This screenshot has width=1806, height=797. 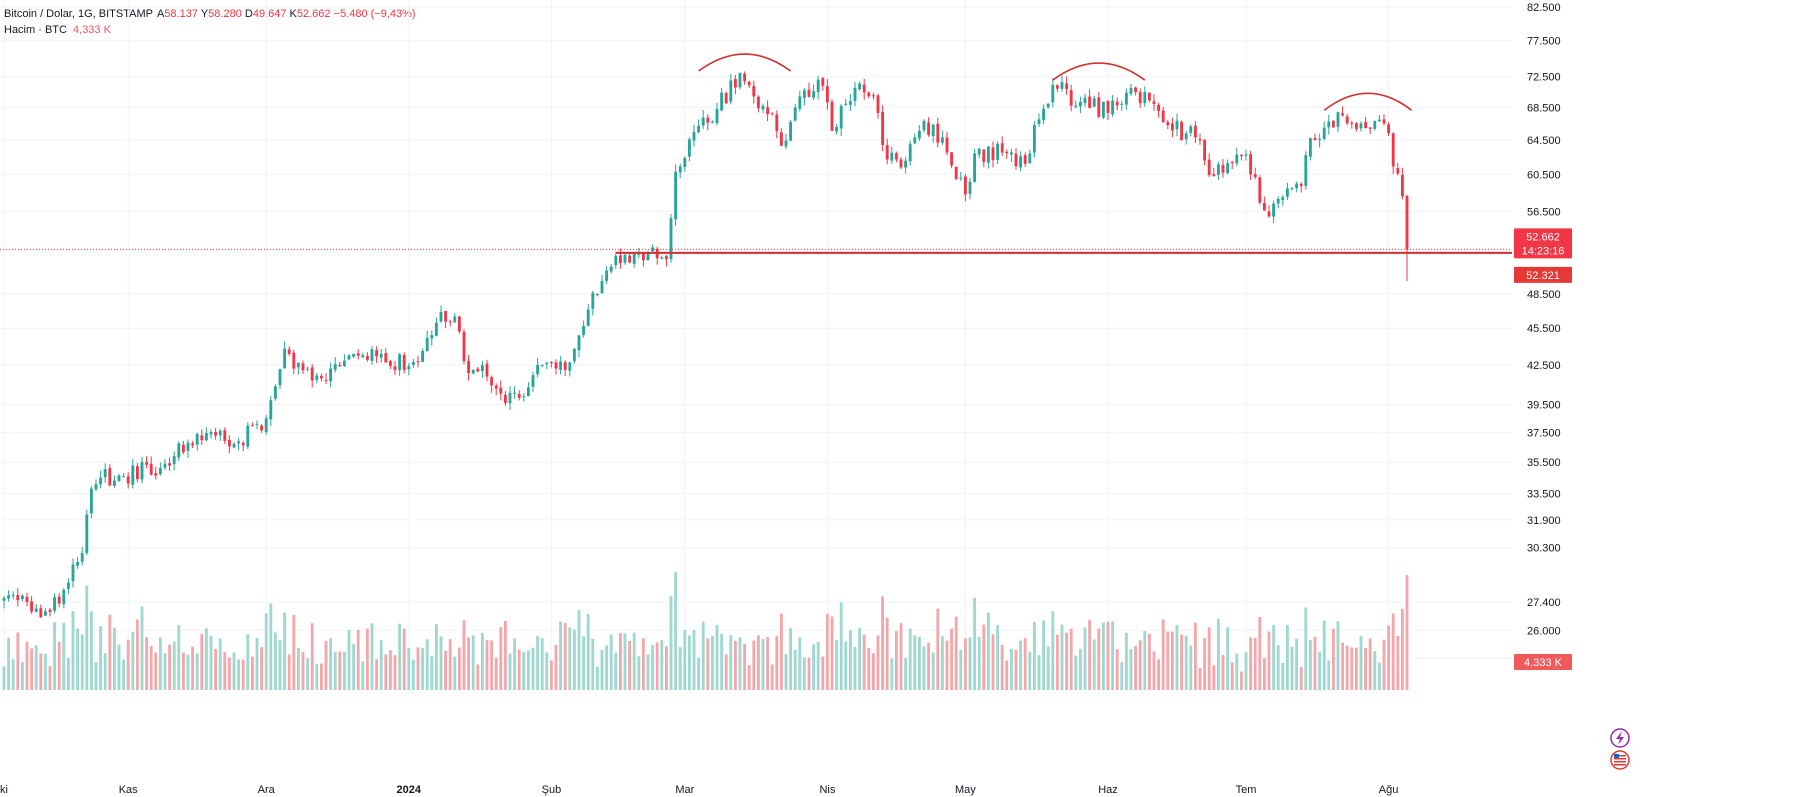 I want to click on time-axis: ki Kas Ara 2024 Şub Mar Nis May Haz Tem Ağu, so click(x=699, y=790).